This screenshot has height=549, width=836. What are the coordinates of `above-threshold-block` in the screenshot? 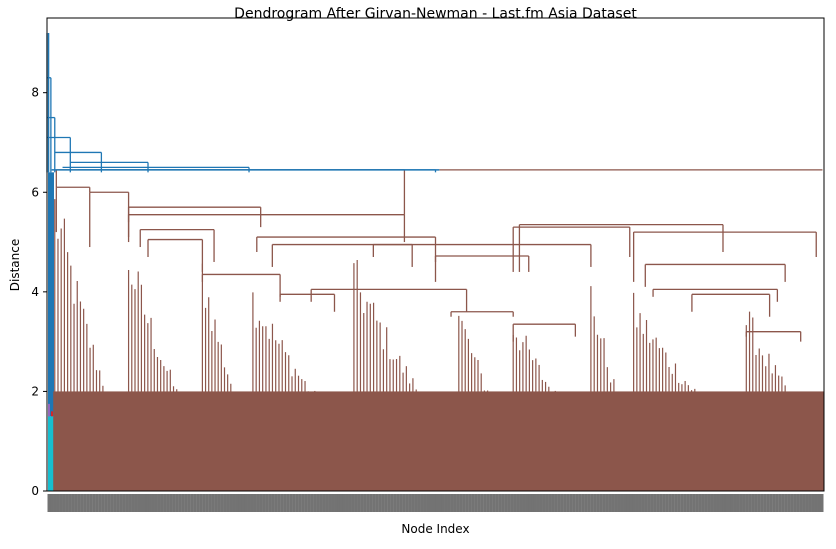 It's located at (51, 294).